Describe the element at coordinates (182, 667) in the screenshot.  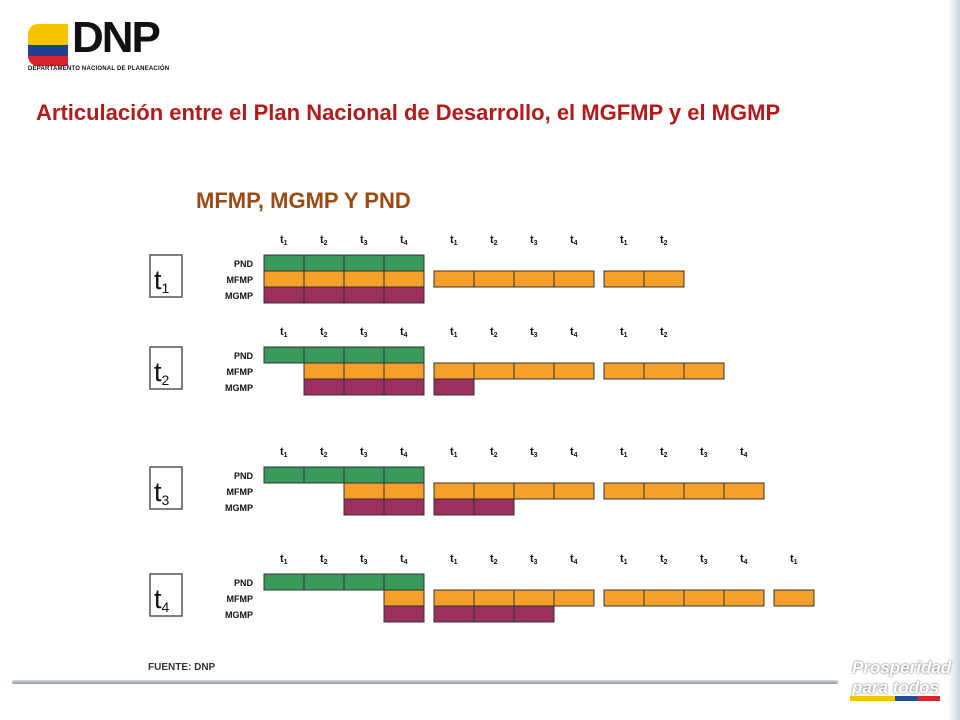
I see `source-note: FUENTE: DNP` at that location.